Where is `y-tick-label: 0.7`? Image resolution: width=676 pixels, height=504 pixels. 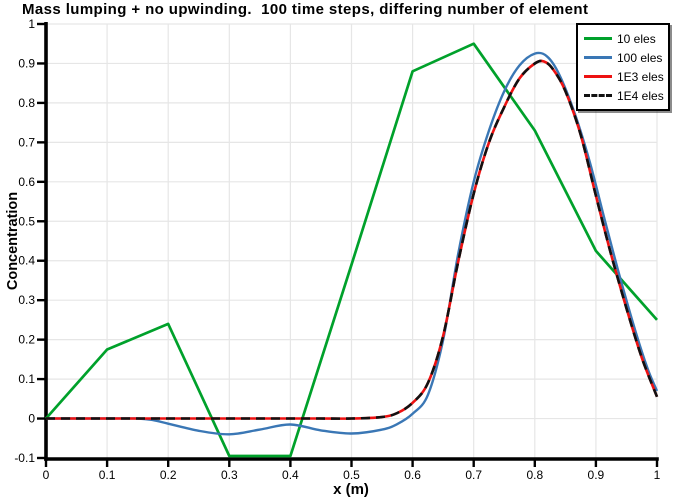
y-tick-label: 0.7 is located at coordinates (26, 142).